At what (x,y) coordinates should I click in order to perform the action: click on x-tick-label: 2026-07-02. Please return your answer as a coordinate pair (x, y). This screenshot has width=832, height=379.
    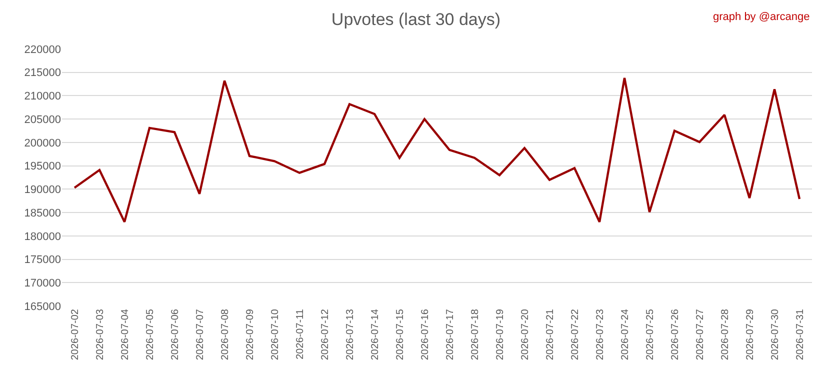
    Looking at the image, I should click on (75, 334).